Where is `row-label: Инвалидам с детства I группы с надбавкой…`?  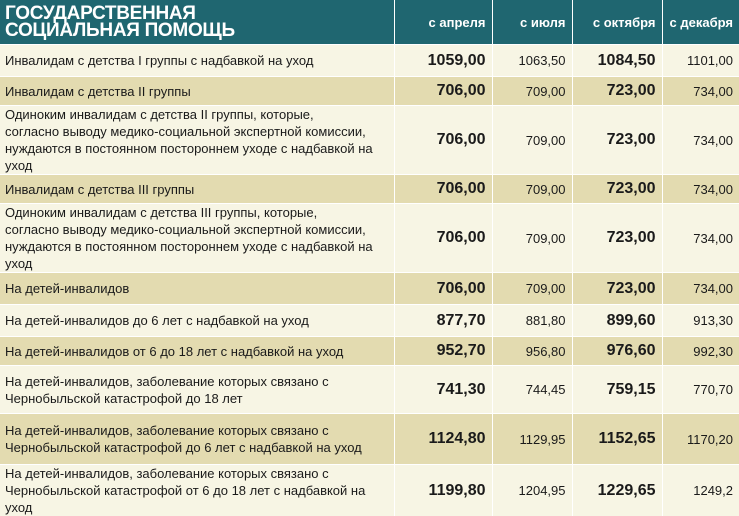
row-label: Инвалидам с детства I группы с надбавкой… is located at coordinates (197, 61).